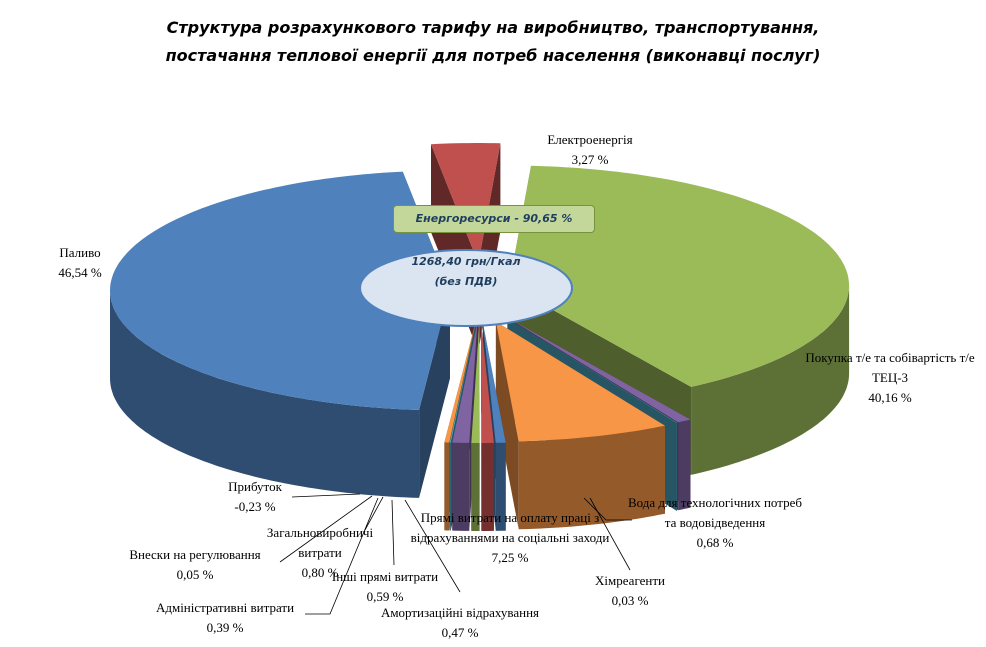 This screenshot has height=647, width=986. I want to click on center-label: 1268,40 грн/Гкал (без ПДВ), so click(466, 272).